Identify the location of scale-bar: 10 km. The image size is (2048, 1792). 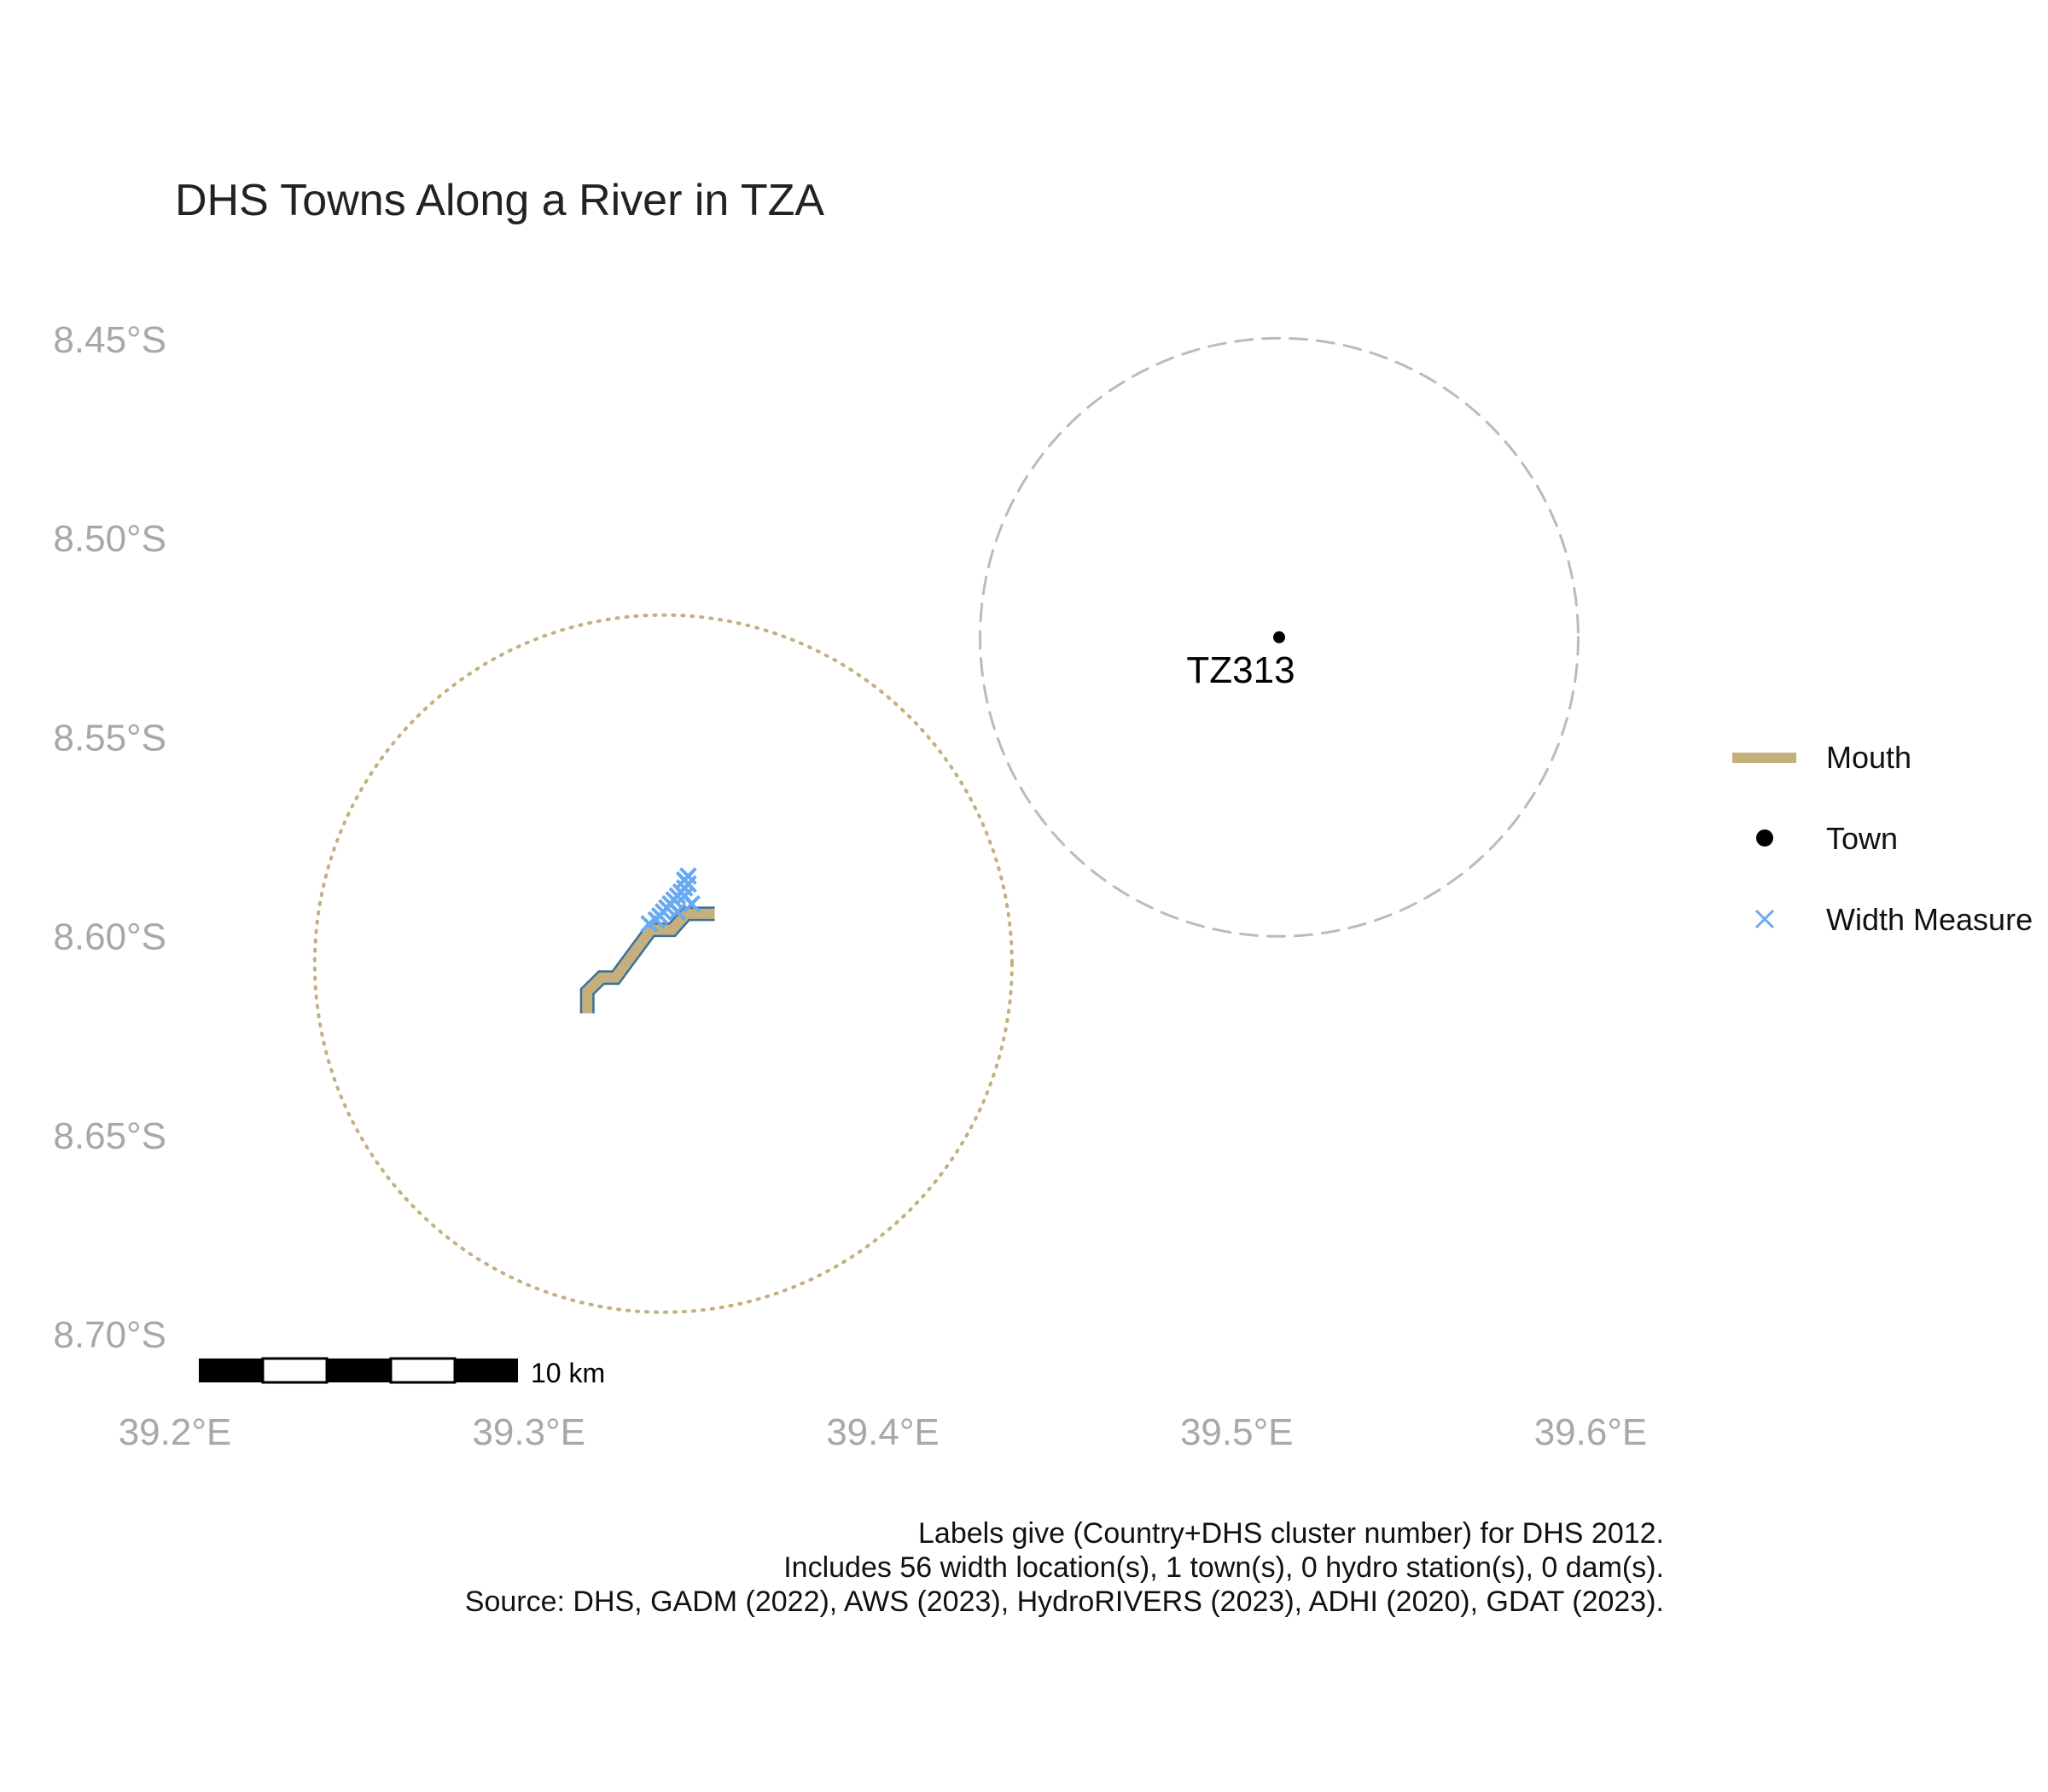
(402, 1372).